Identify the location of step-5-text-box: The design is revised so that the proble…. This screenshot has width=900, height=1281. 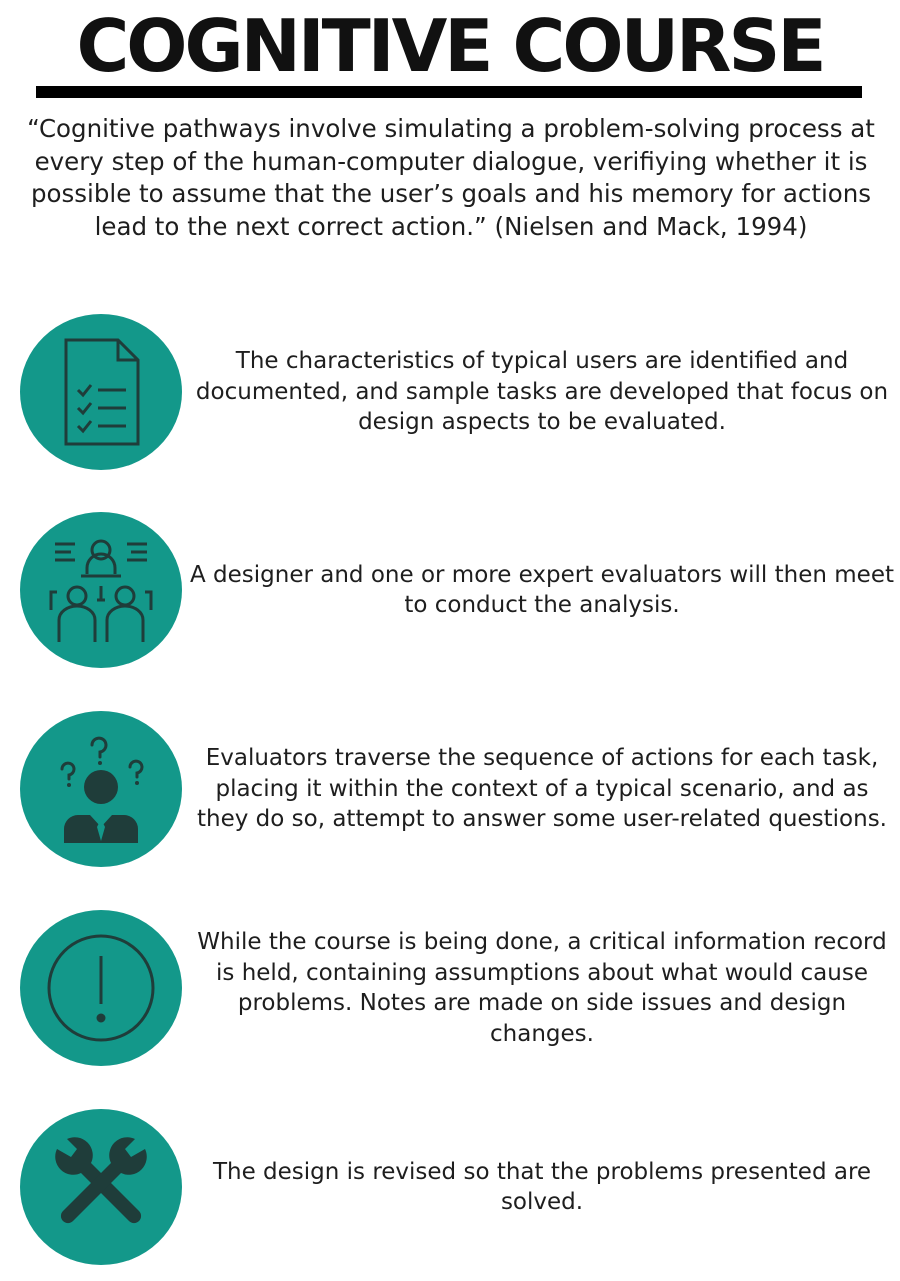
(542, 1187).